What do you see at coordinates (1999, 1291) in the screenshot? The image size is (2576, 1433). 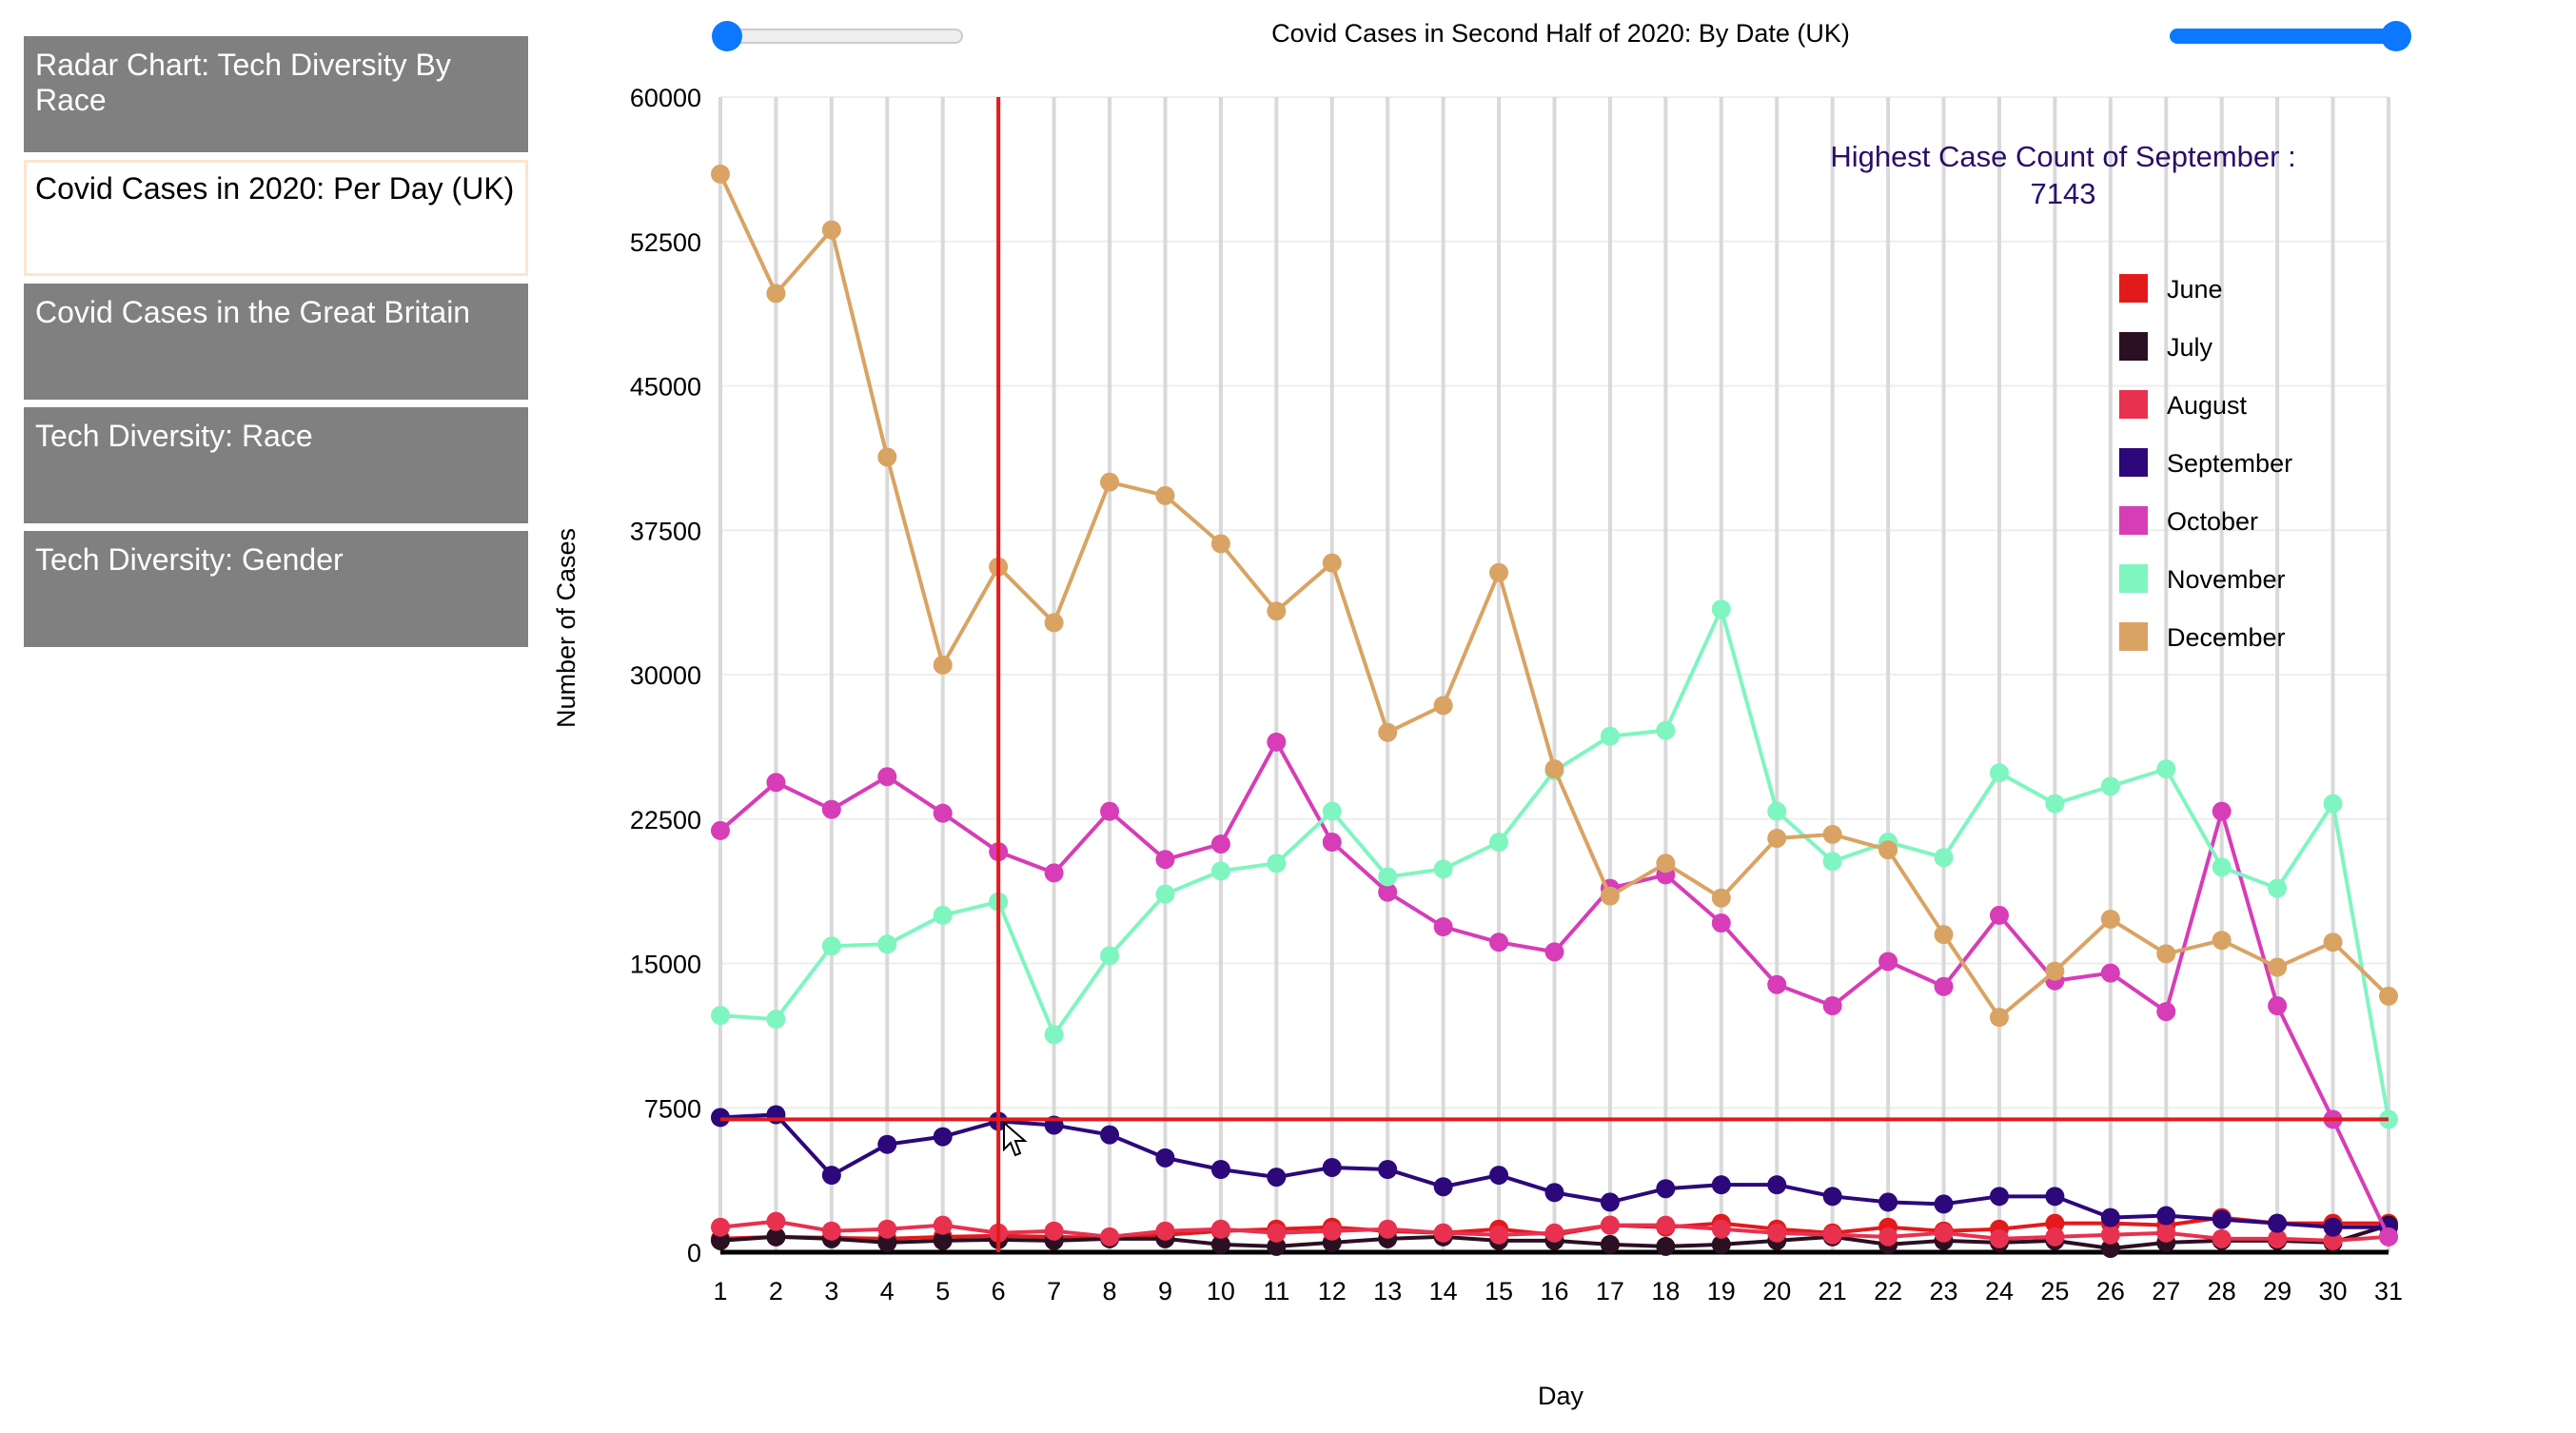 I see `x-tick-label: 24` at bounding box center [1999, 1291].